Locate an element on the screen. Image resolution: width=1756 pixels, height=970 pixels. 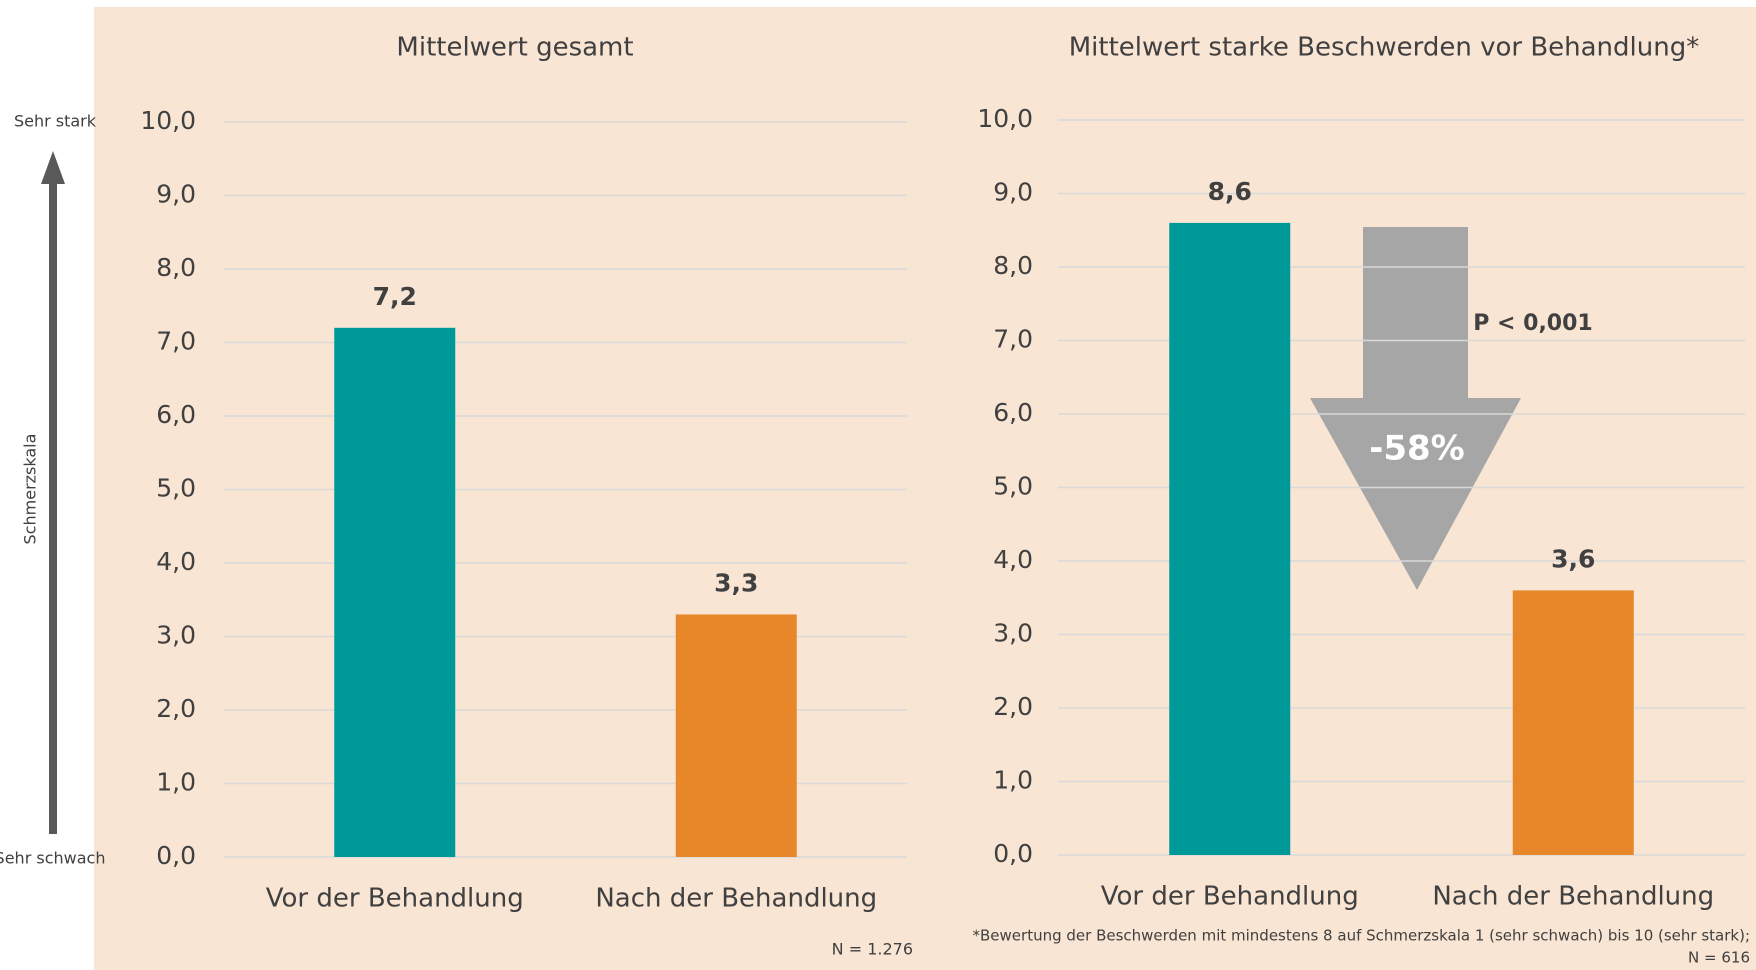
scale-arrow-head is located at coordinates (53, 167).